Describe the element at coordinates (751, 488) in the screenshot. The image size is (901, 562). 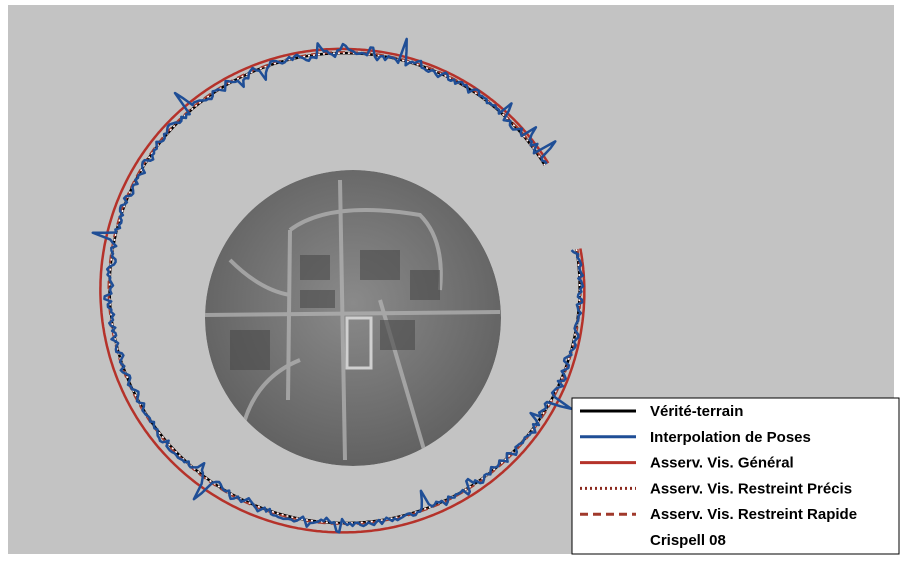
I see `legend-label: Asserv. Vis. Restreint Précis` at that location.